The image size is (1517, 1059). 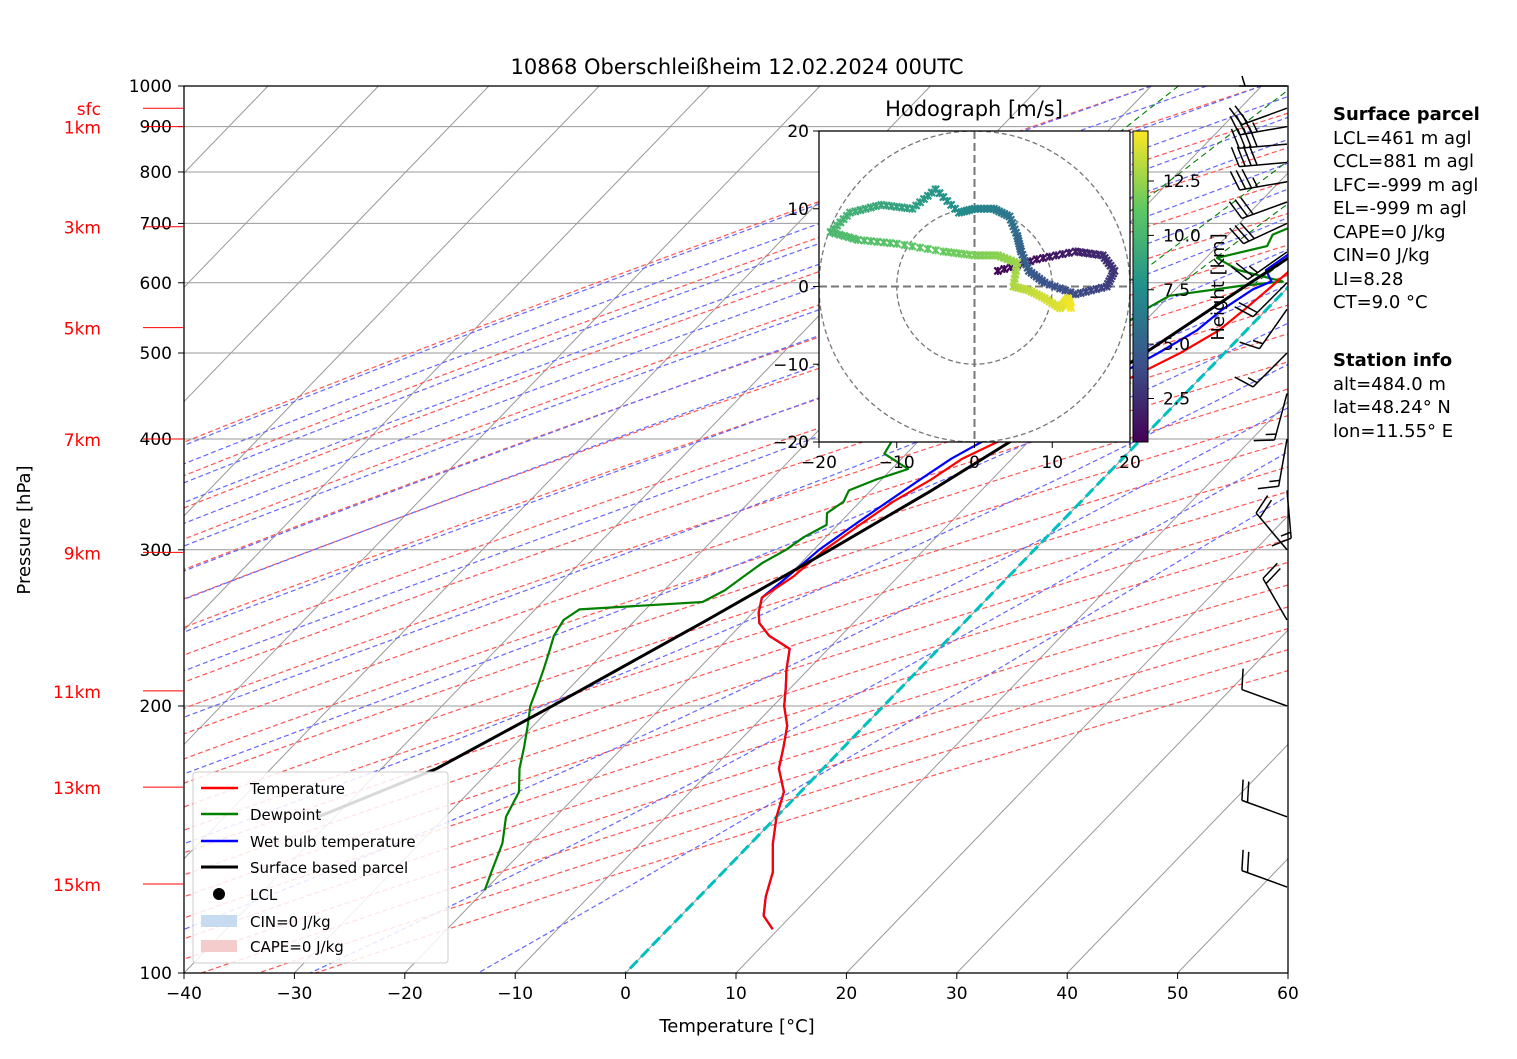 What do you see at coordinates (1182, 182) in the screenshot?
I see `colorbar-tick-label: 12.5` at bounding box center [1182, 182].